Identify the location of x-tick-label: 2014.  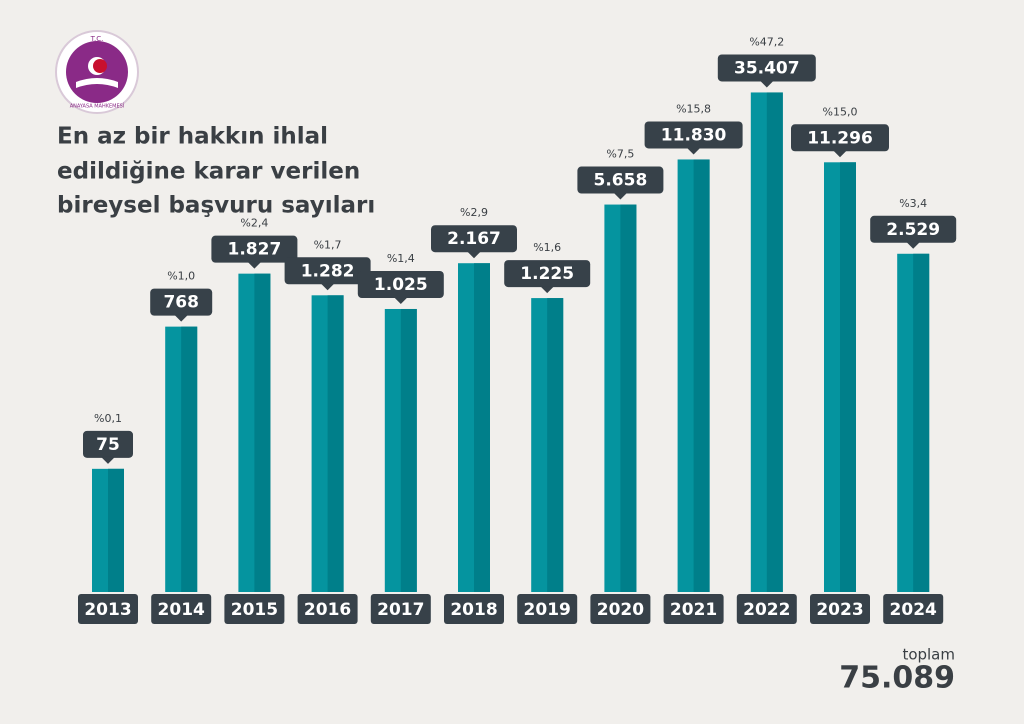
(181, 610).